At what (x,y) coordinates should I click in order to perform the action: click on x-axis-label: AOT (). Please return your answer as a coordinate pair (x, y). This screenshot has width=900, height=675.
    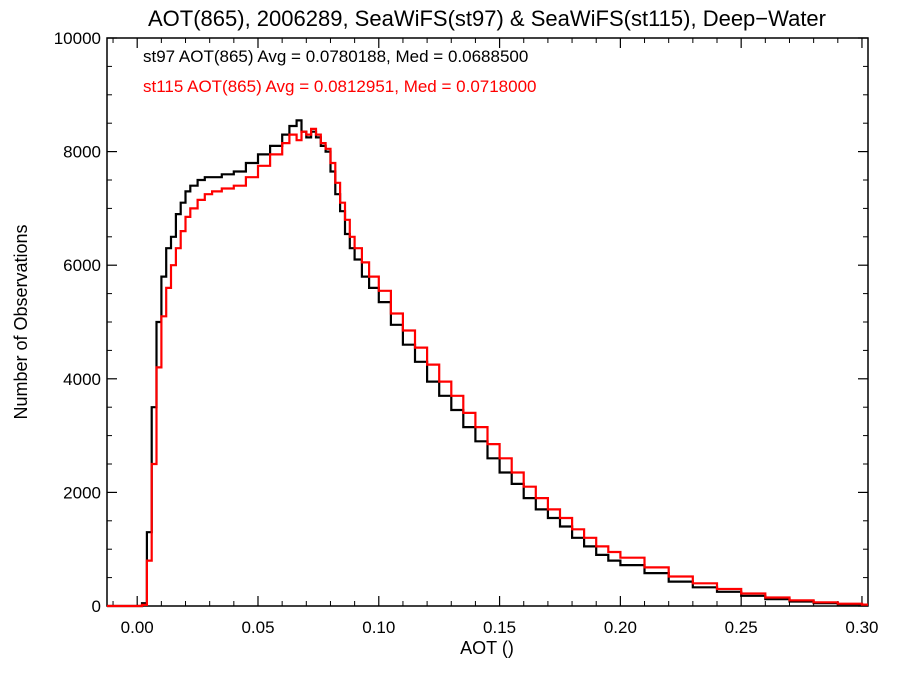
    Looking at the image, I should click on (487, 648).